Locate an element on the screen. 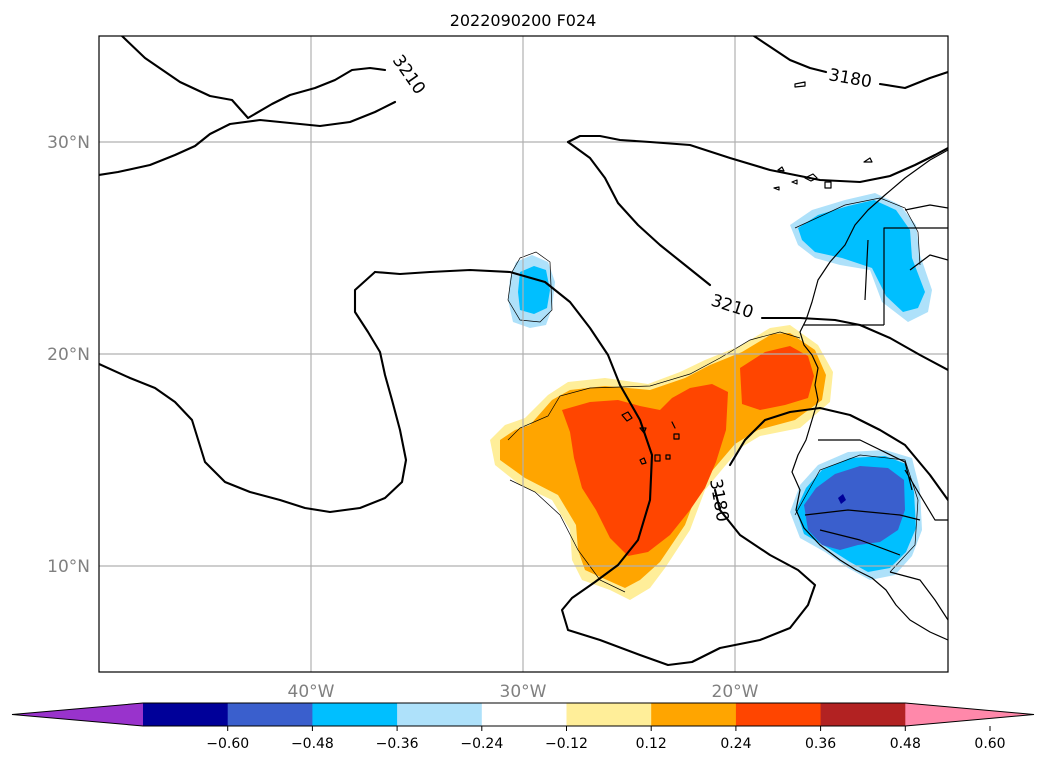 This screenshot has height=765, width=1047. lat-label-20n: 20°N is located at coordinates (68, 355).